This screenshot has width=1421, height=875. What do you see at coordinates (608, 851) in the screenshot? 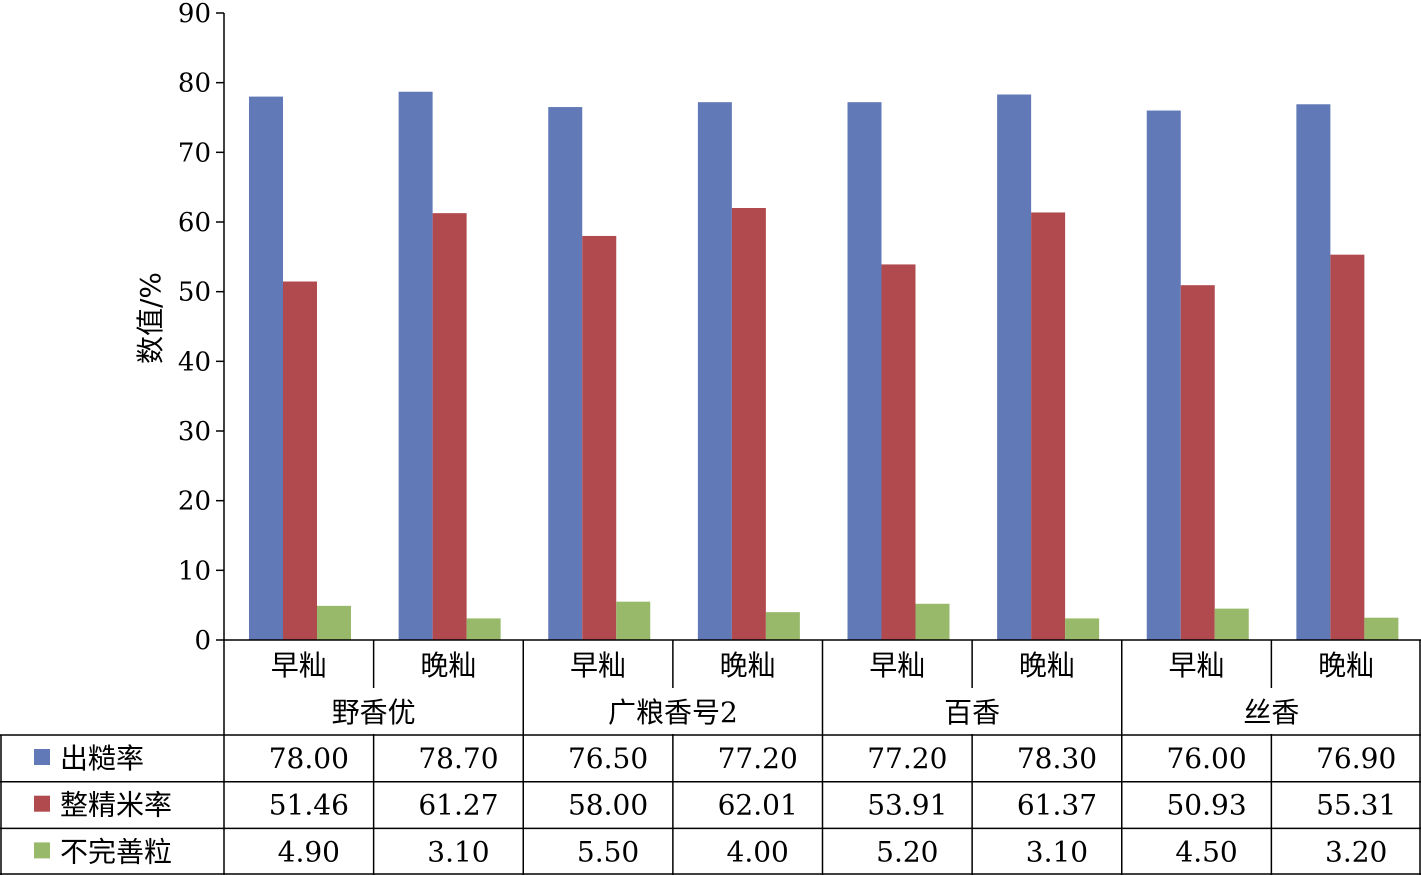
I see `cell-value-2-2: 5.50` at bounding box center [608, 851].